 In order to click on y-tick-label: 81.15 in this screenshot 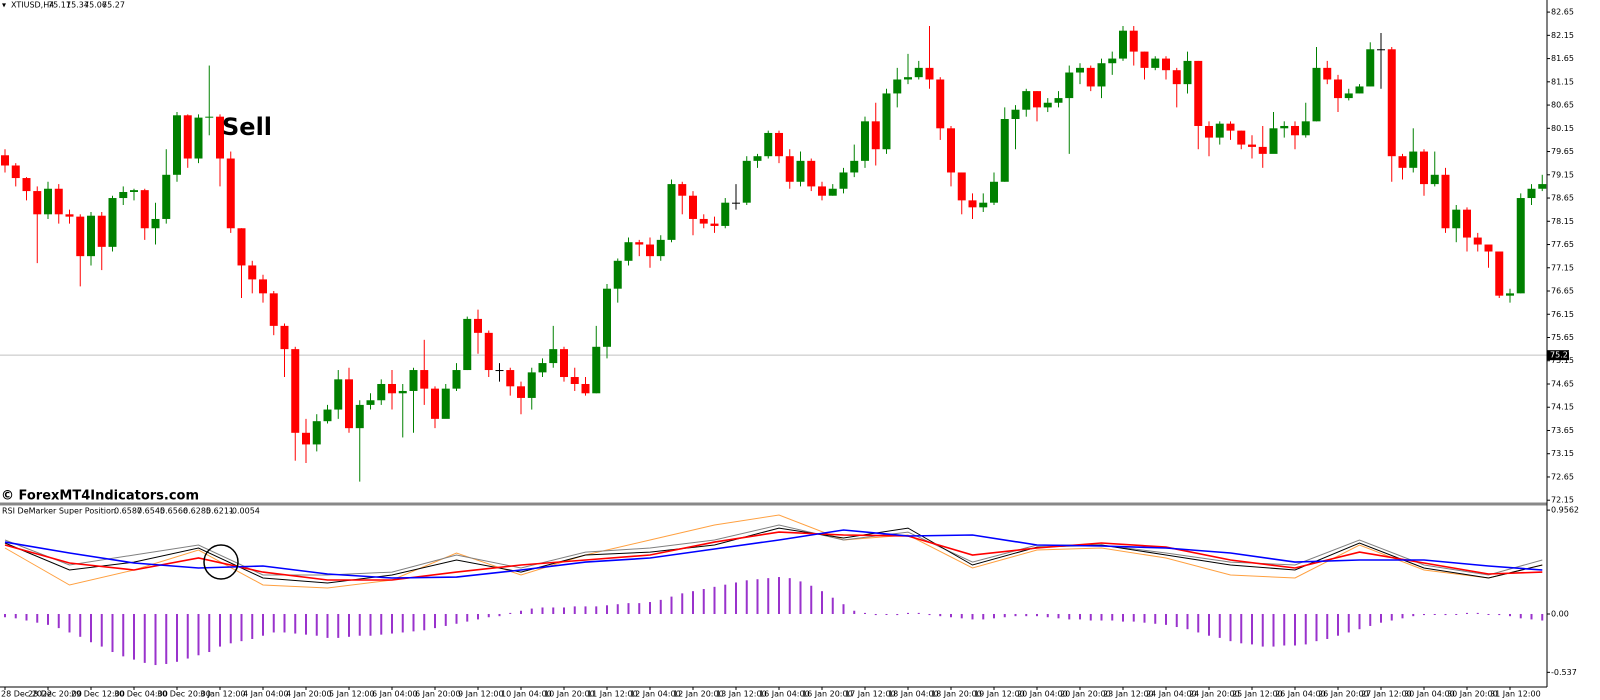, I will do `click(1562, 81)`.